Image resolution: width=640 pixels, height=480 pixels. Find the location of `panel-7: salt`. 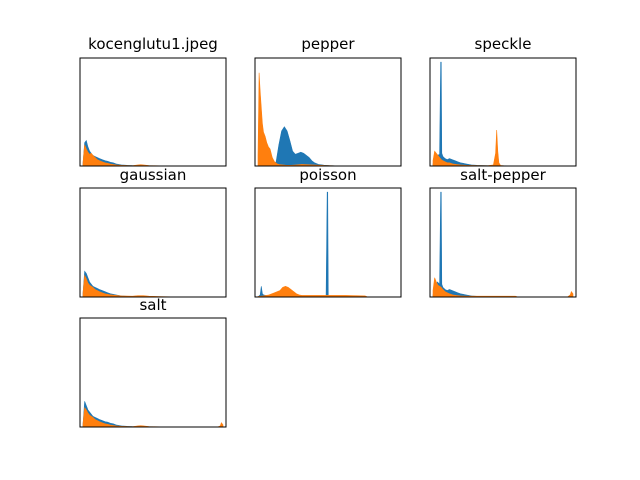

panel-7: salt is located at coordinates (153, 362).